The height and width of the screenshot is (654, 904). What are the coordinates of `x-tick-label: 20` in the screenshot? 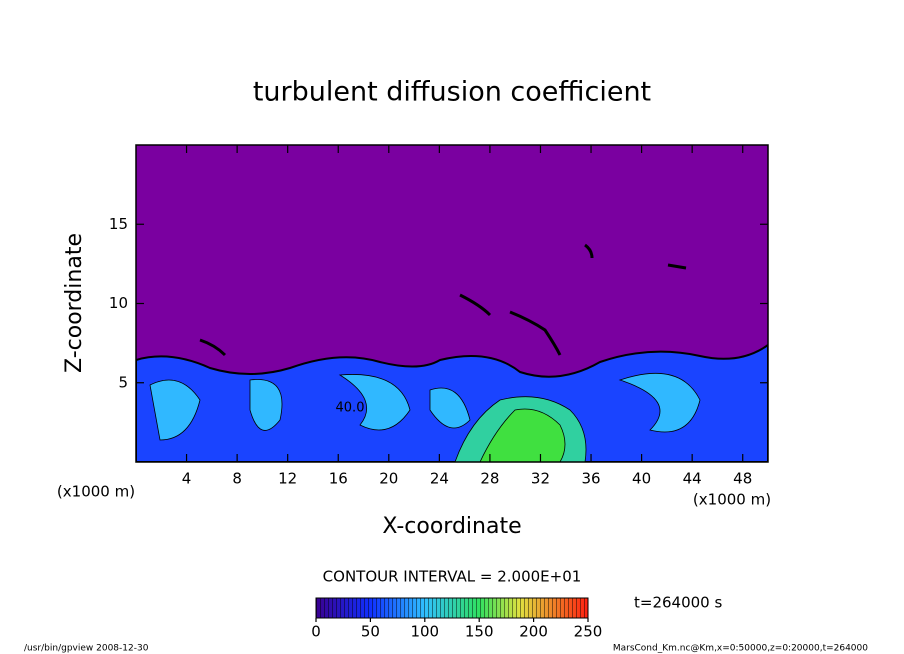 It's located at (388, 479).